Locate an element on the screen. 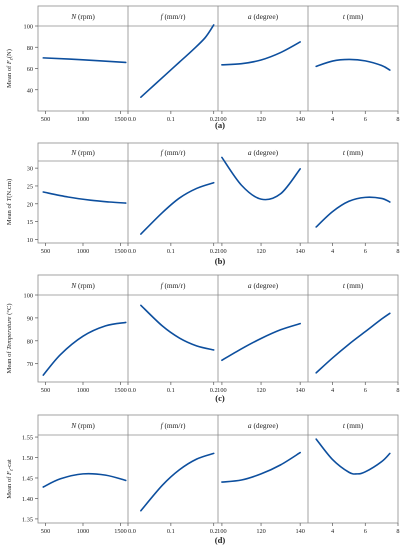 The height and width of the screenshot is (550, 403). y-tick-label: 15 is located at coordinates (30, 222).